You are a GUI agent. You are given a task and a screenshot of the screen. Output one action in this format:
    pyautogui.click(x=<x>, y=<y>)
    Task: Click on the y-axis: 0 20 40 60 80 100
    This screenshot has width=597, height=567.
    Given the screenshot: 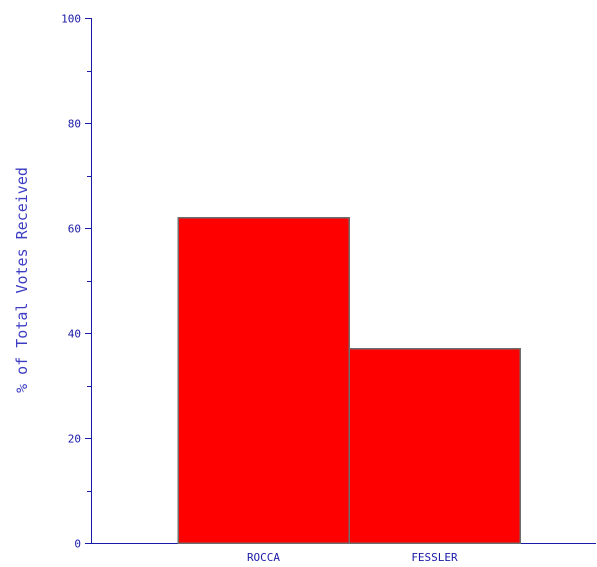 What is the action you would take?
    pyautogui.click(x=76, y=282)
    